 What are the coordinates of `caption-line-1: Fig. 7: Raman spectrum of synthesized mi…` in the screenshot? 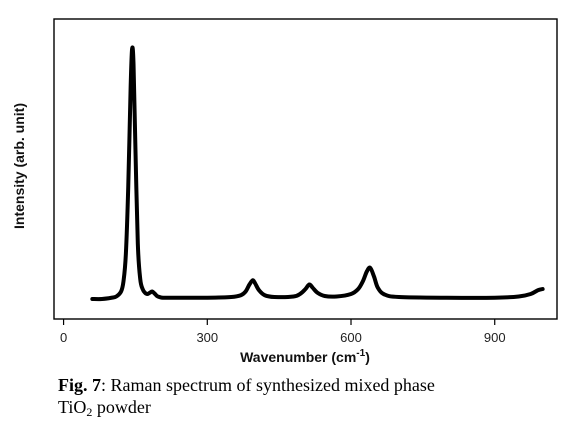 It's located at (308, 385).